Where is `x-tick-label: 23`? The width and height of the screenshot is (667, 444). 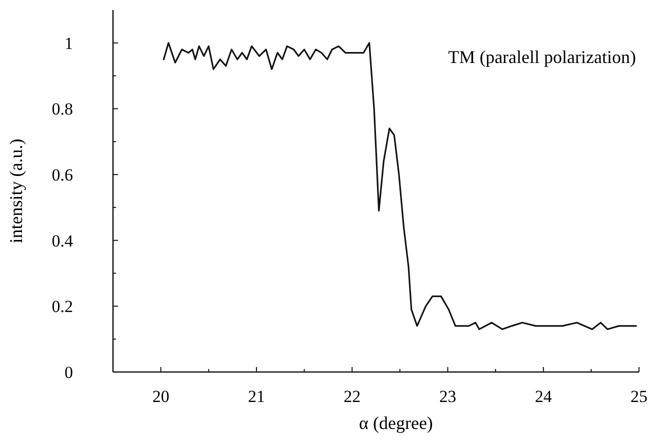 x-tick-label: 23 is located at coordinates (447, 396).